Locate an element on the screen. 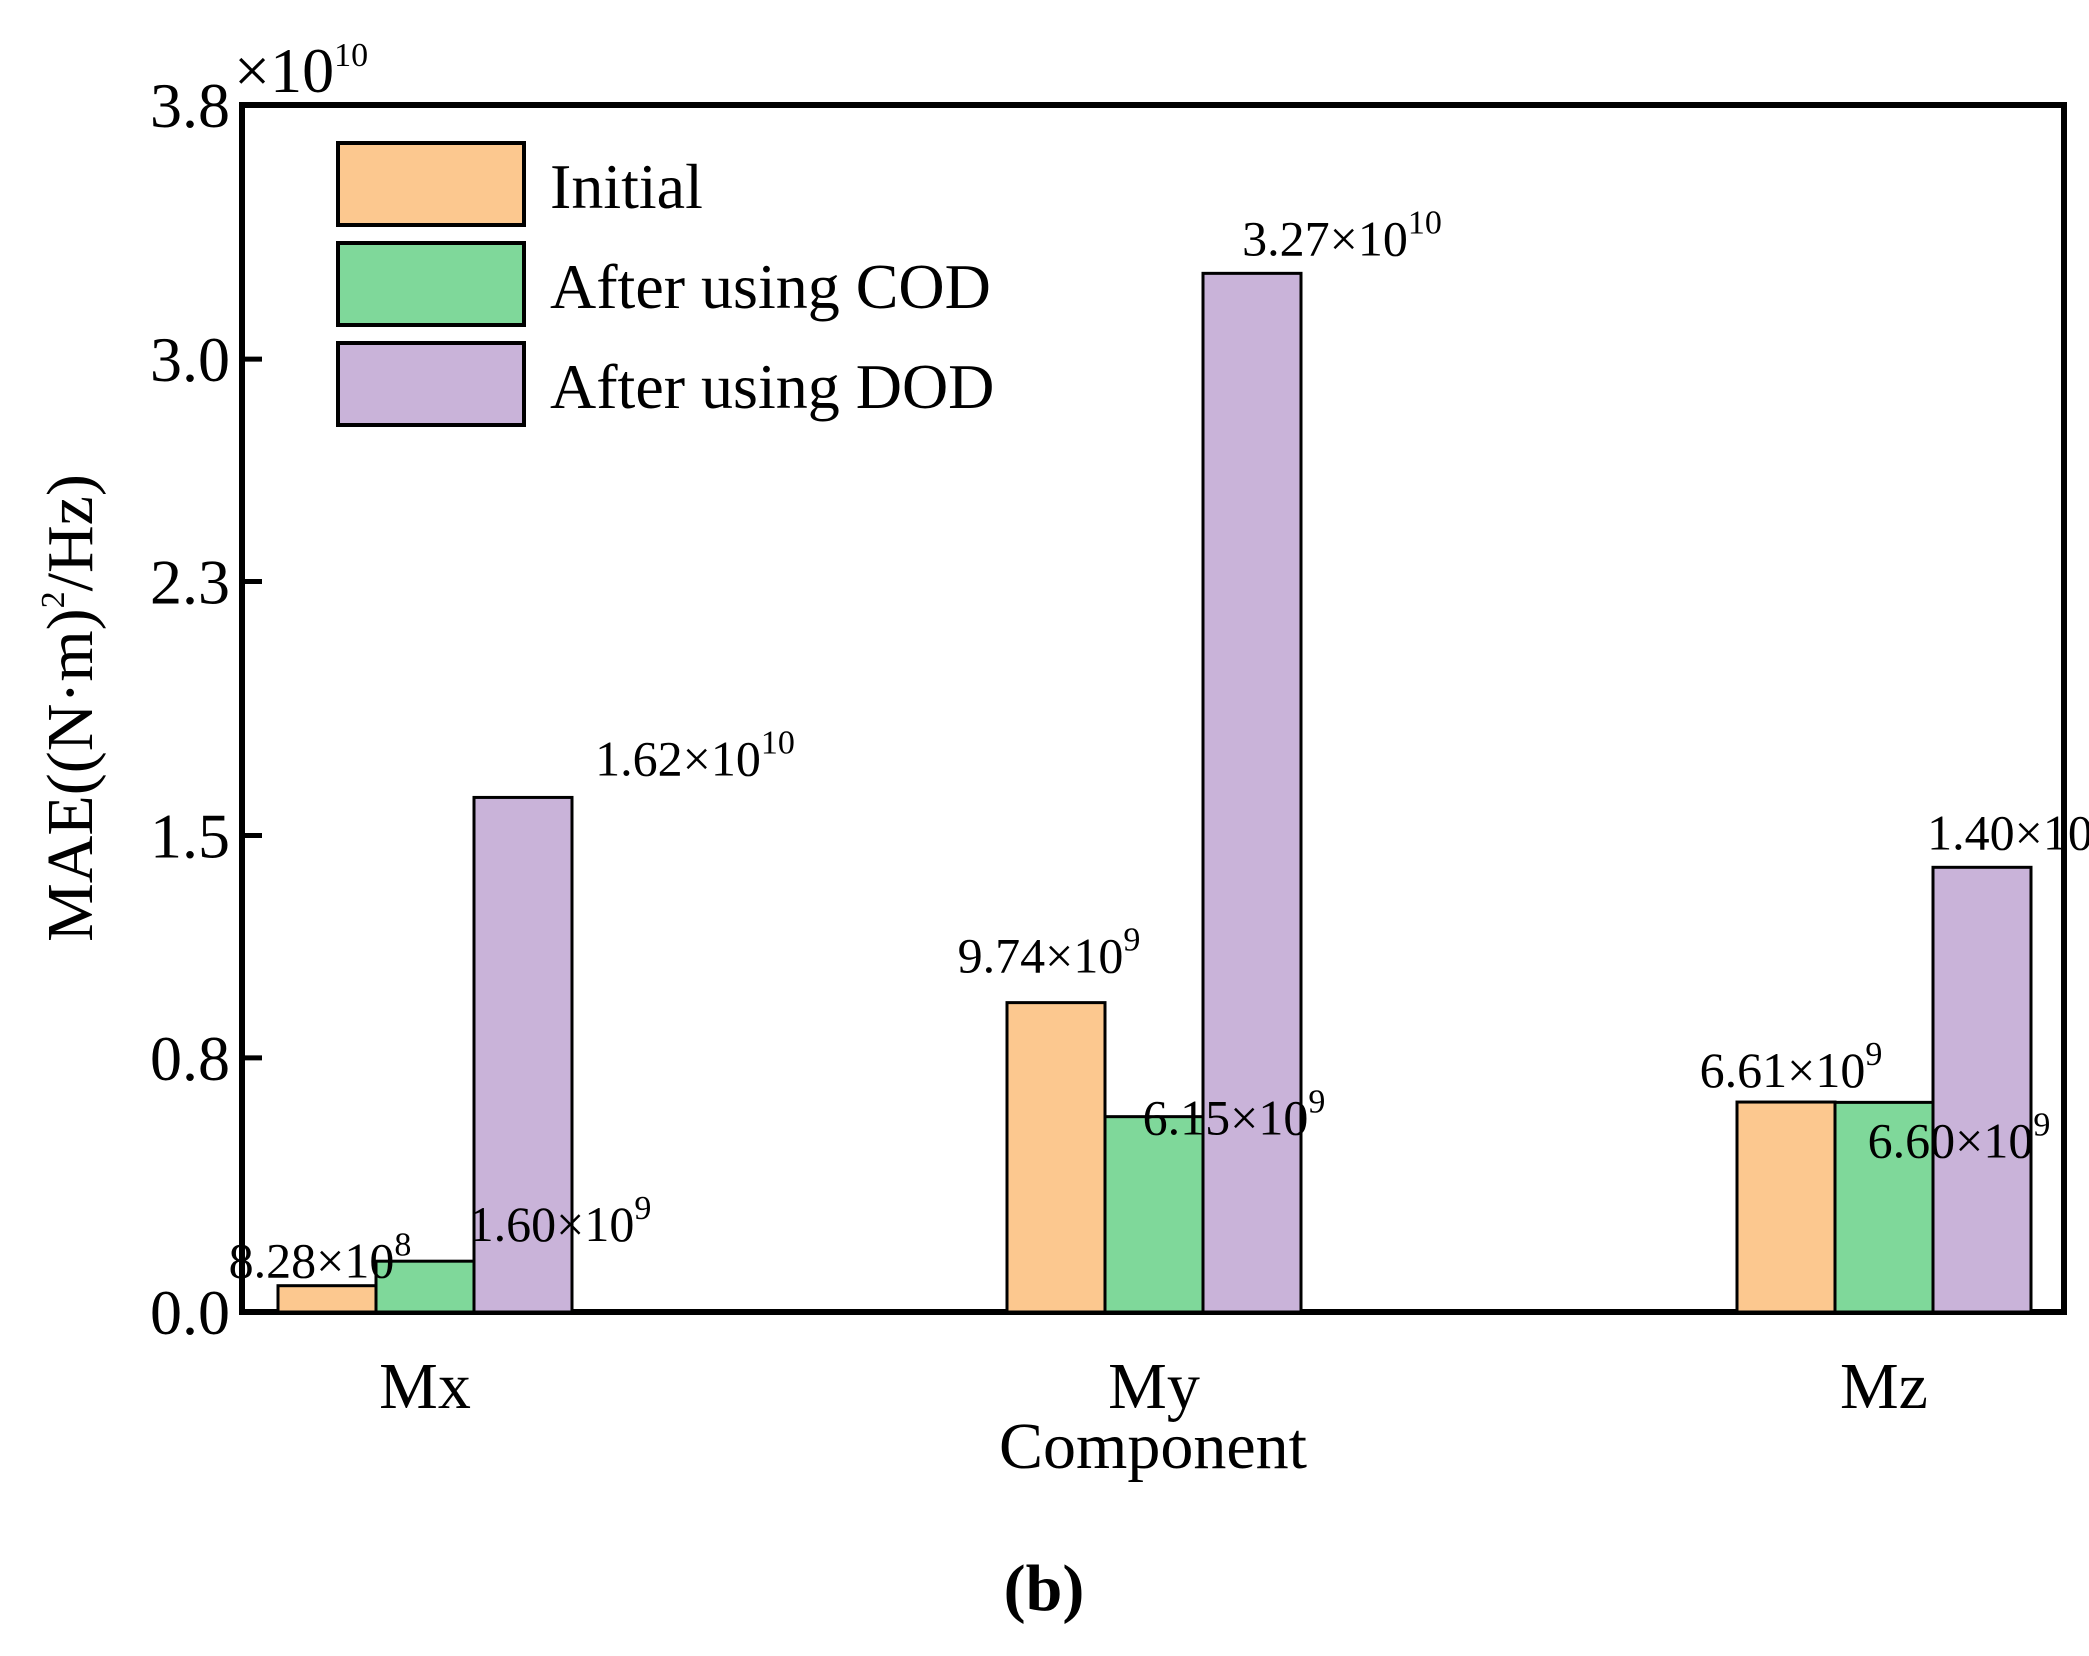  data-label: 6.15×10⁹ is located at coordinates (1234, 1115).